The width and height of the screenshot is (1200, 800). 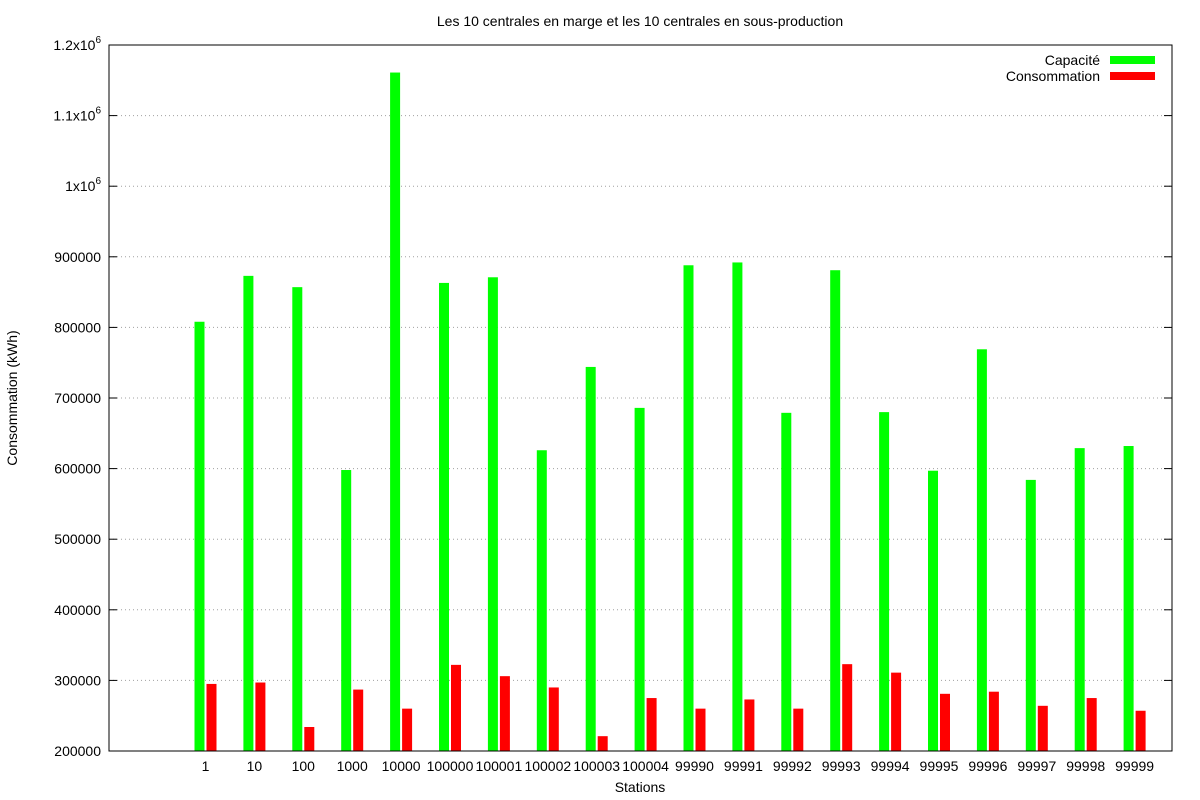 I want to click on y-axis-label: Consommation (kWh), so click(x=12, y=397).